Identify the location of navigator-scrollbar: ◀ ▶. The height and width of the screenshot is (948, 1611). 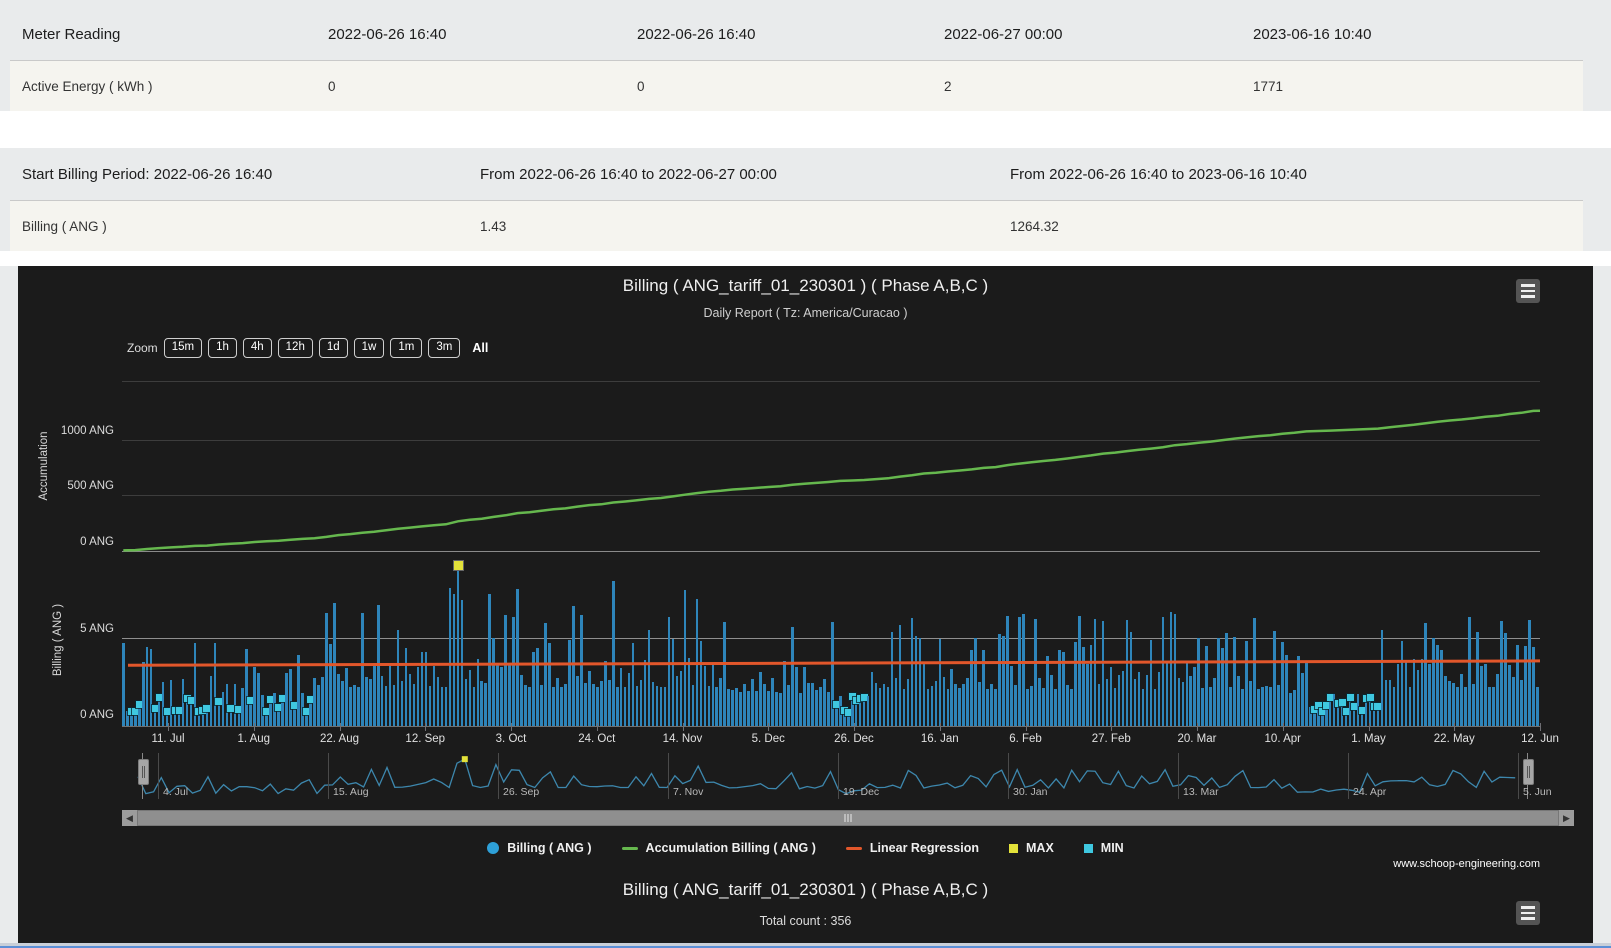
(848, 818).